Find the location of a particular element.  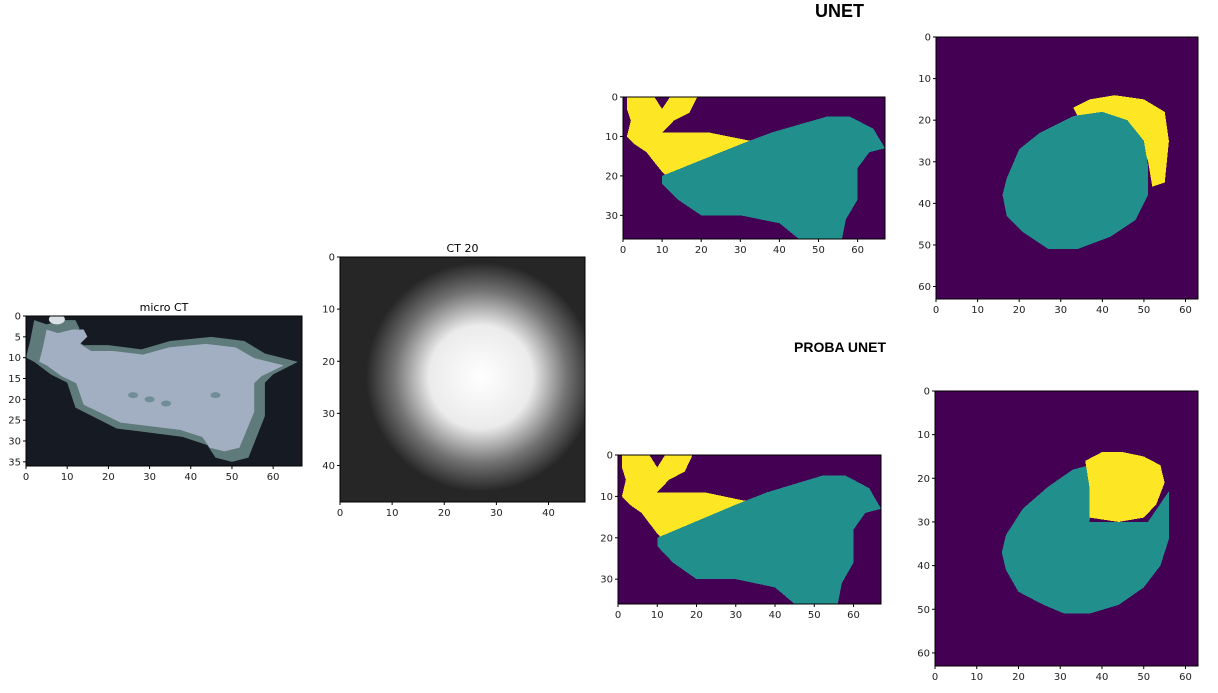

unet_axial-svg: 0 10 20 30 40 50 60 0 10 20 30 40 50 60 is located at coordinates (1058, 174).